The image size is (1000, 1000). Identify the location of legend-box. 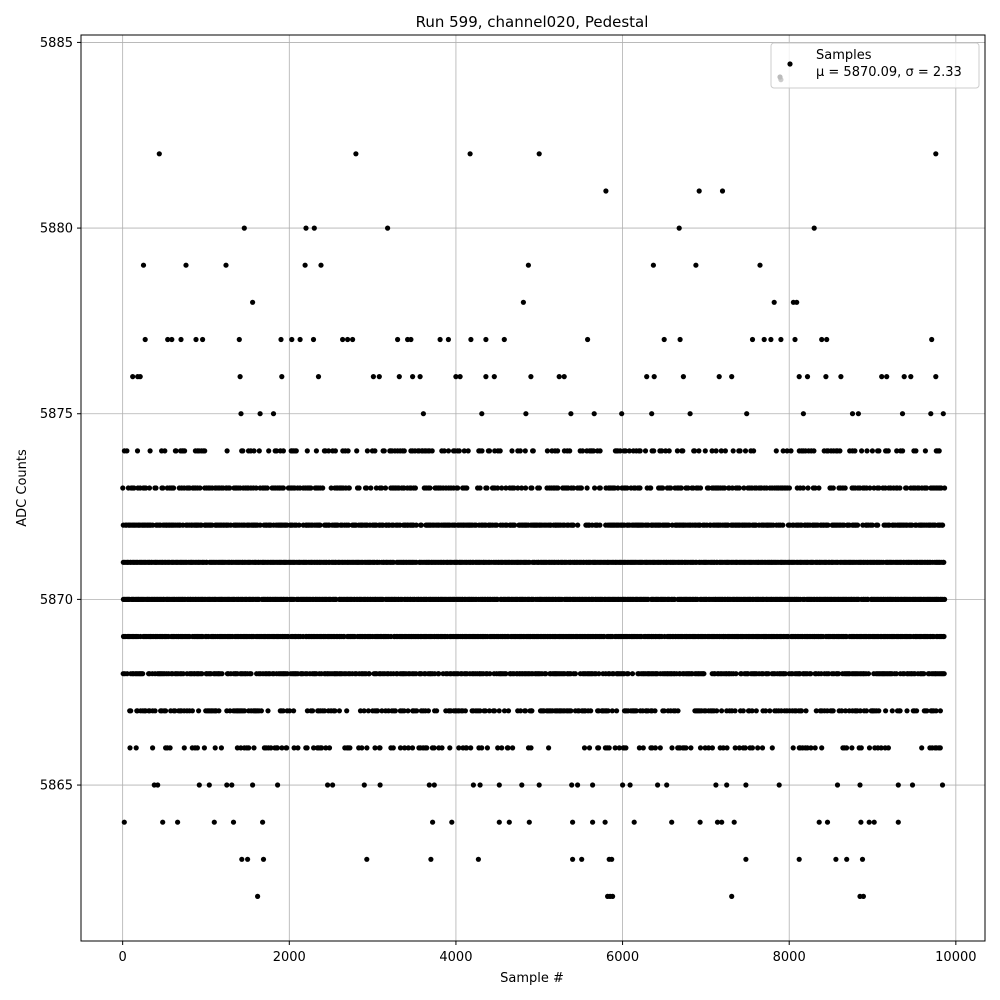
(875, 65).